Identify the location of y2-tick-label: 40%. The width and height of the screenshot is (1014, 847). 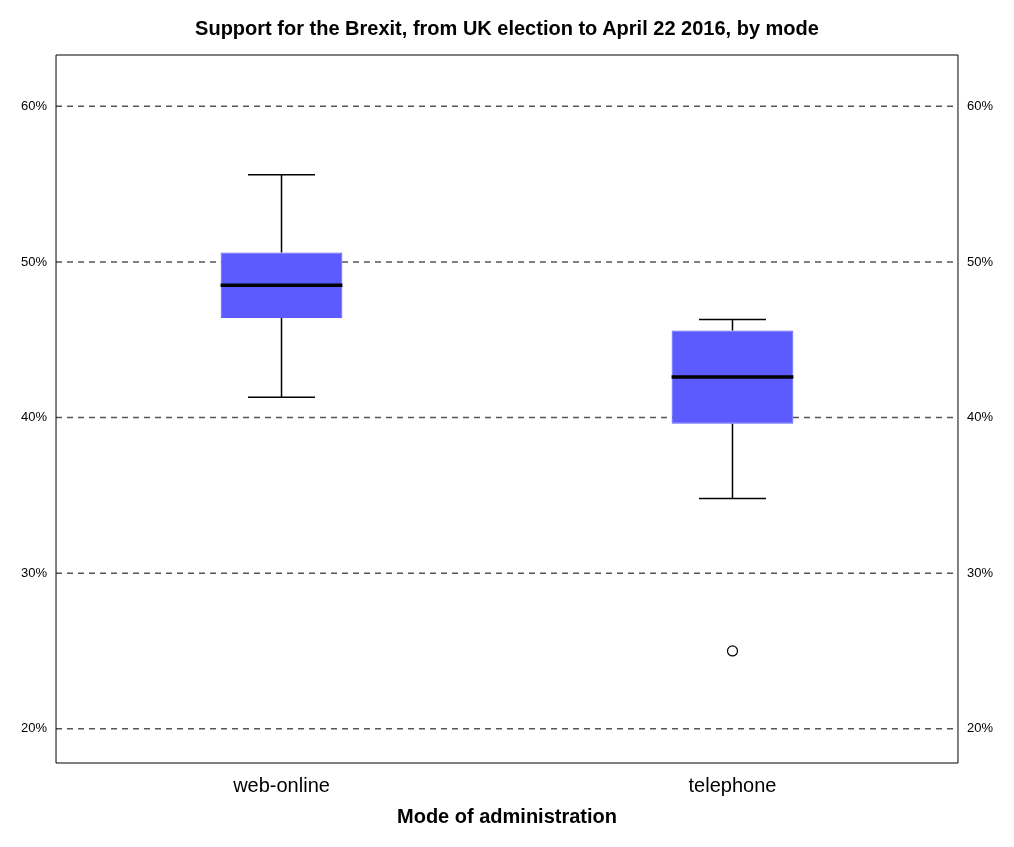
(980, 417).